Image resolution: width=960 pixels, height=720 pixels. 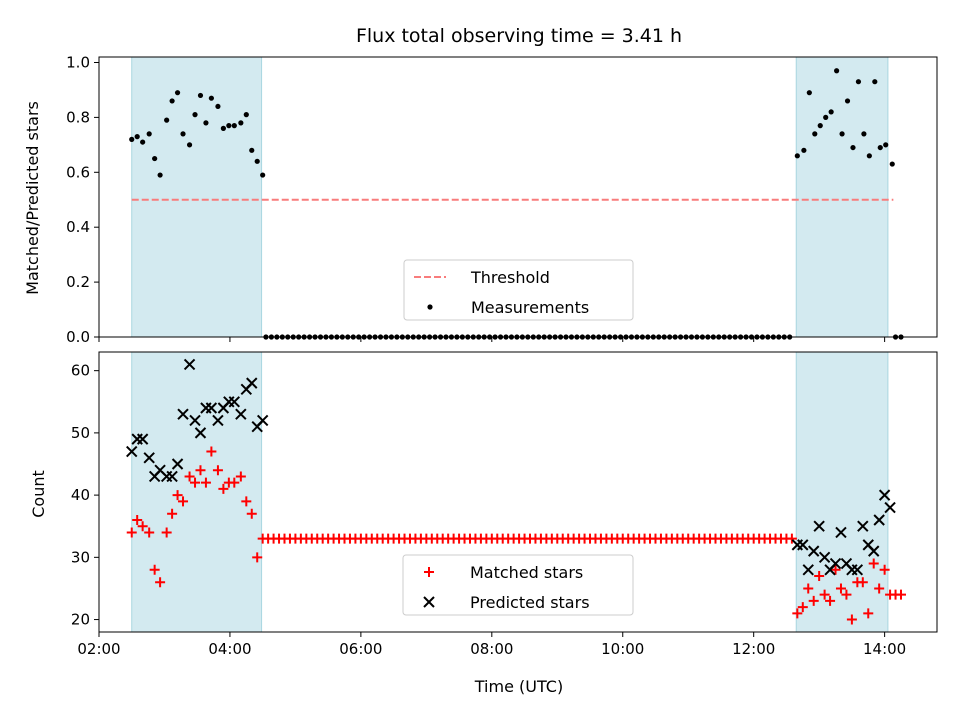 I want to click on y-tick-label: 1.0, so click(x=78, y=62).